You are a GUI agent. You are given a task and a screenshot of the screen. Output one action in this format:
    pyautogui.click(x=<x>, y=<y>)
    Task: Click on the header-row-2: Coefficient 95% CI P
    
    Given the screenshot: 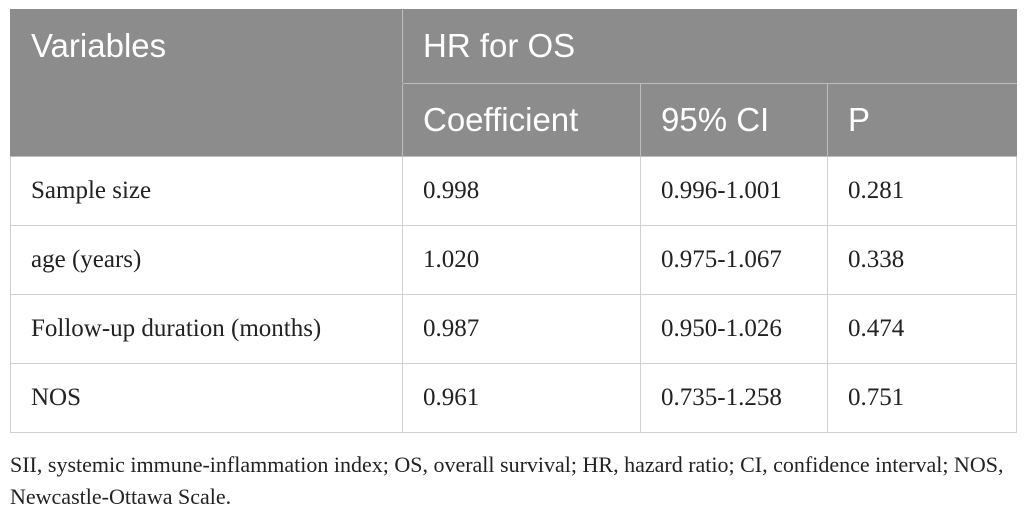 What is the action you would take?
    pyautogui.click(x=513, y=120)
    